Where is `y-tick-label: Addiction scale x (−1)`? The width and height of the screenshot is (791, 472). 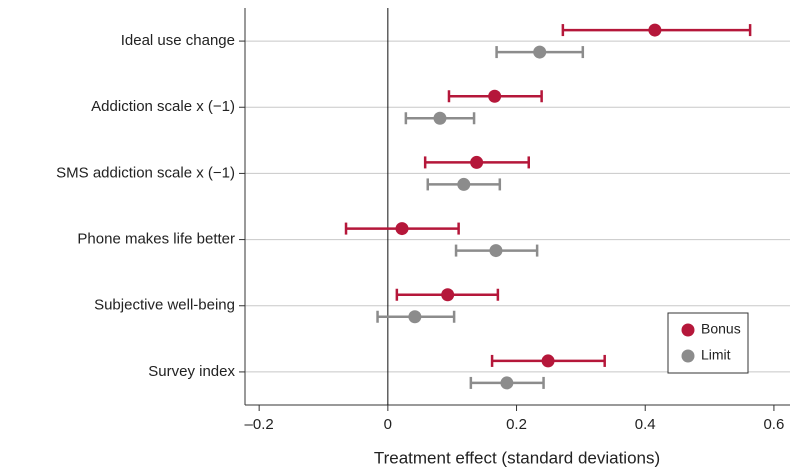
y-tick-label: Addiction scale x (−1) is located at coordinates (163, 106).